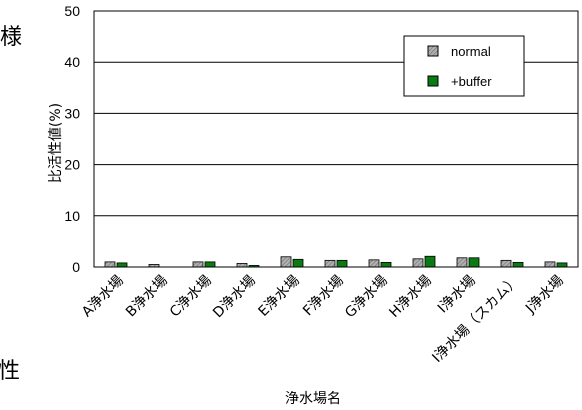  I want to click on y-tick-label: 10, so click(72, 216).